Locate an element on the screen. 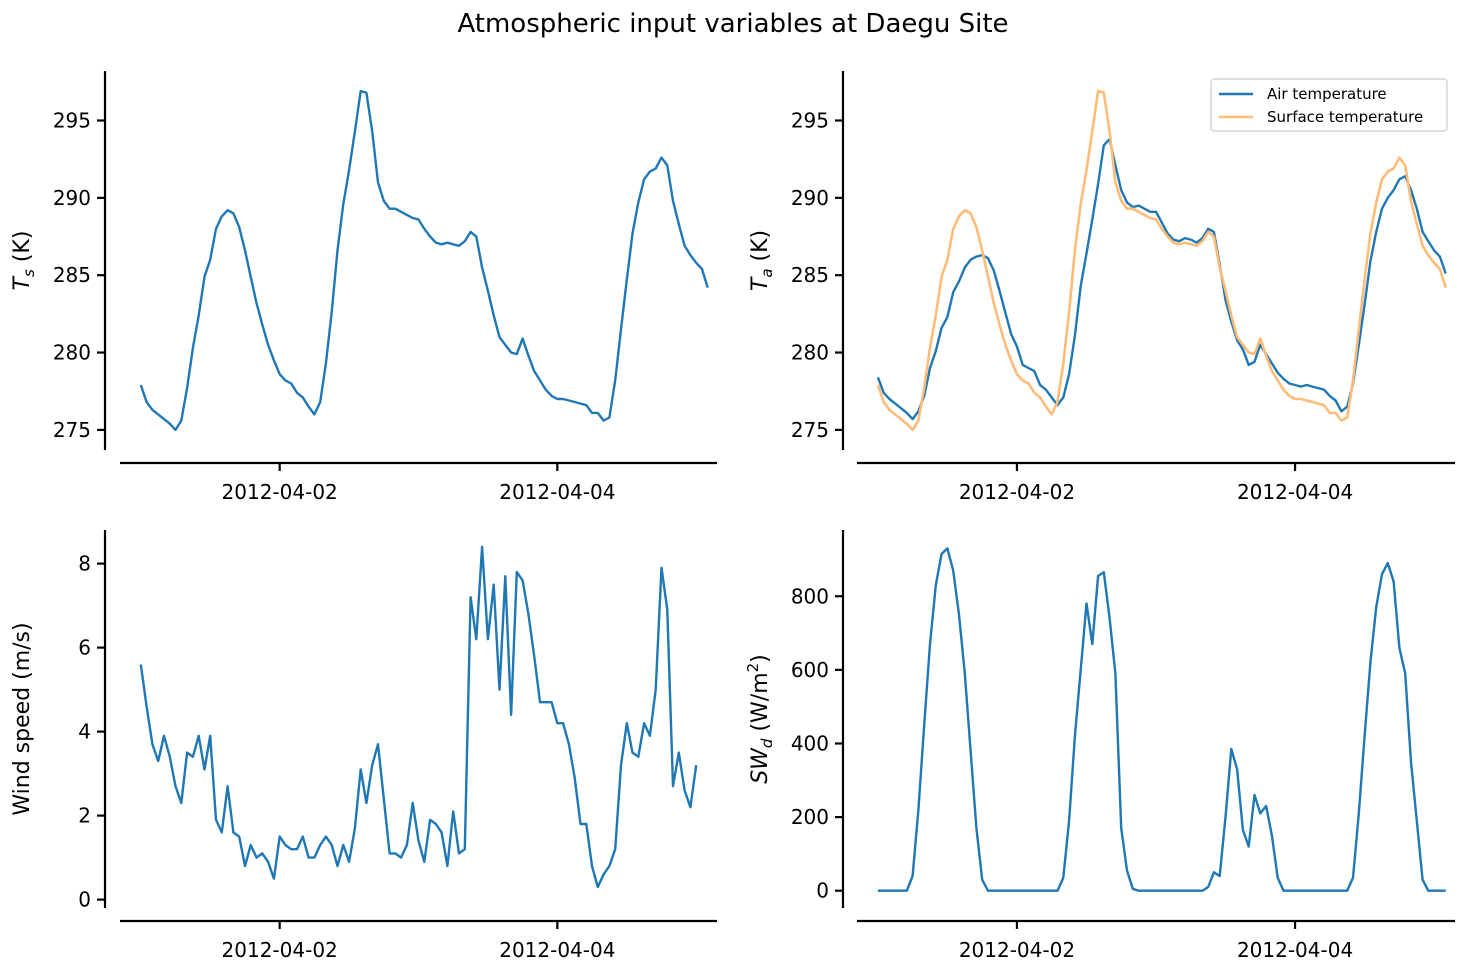 The image size is (1466, 972). series-line-surface-temperature is located at coordinates (1161, 260).